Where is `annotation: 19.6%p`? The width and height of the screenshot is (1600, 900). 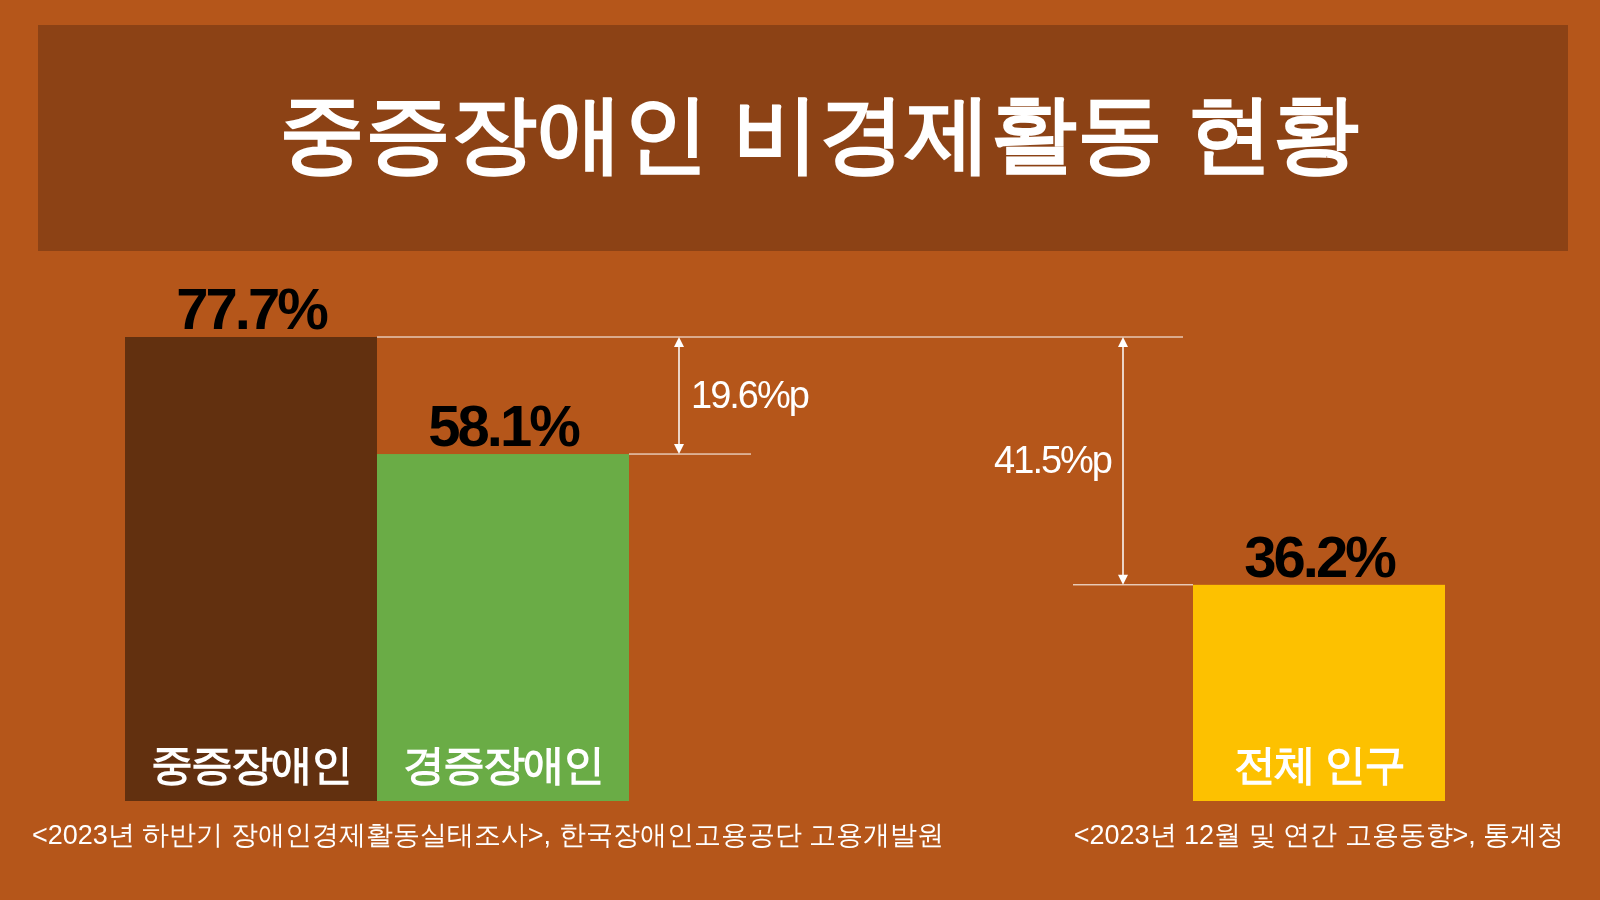
annotation: 19.6%p is located at coordinates (750, 394).